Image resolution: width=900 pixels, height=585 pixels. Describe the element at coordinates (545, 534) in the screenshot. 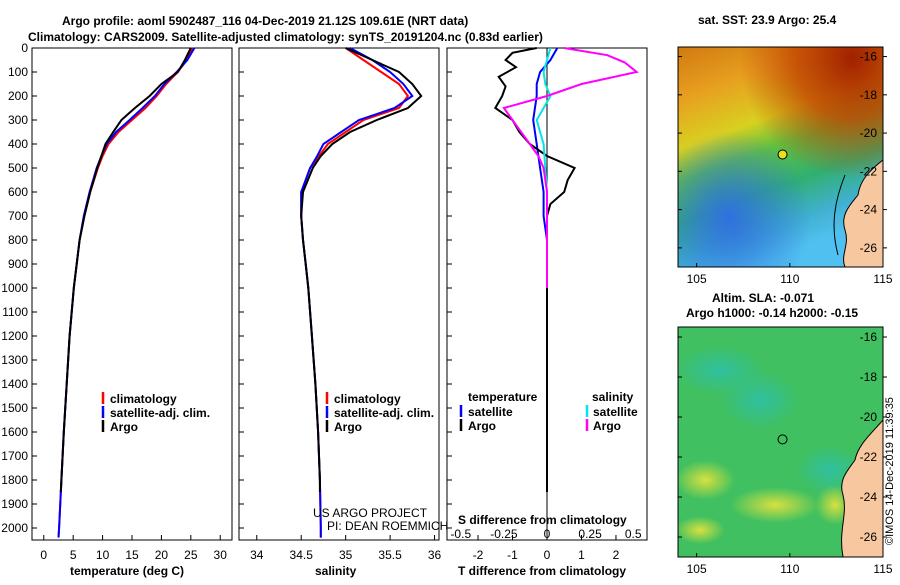

I see `difference-s-x-ticks: -0.5-0.2500.250.5` at that location.